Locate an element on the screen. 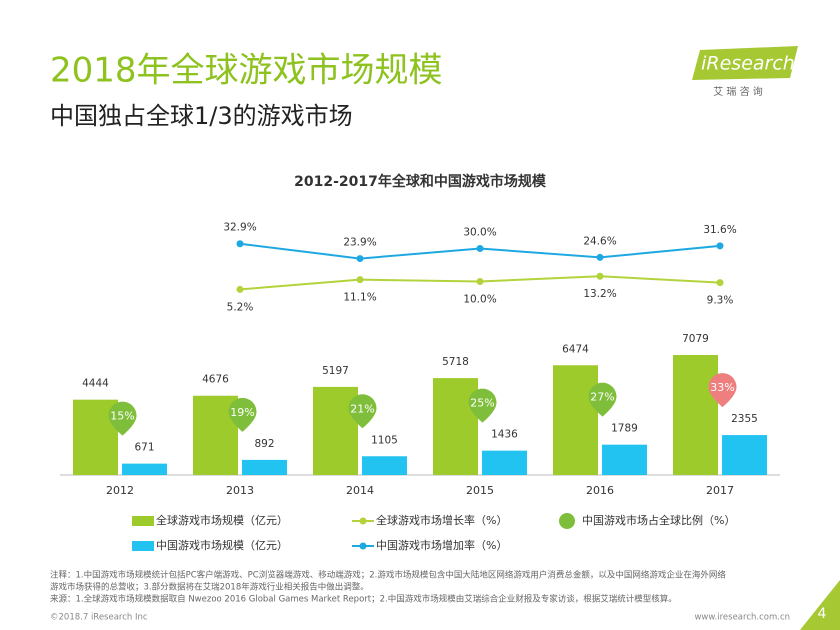  x-tick-label: 2017 is located at coordinates (720, 490).